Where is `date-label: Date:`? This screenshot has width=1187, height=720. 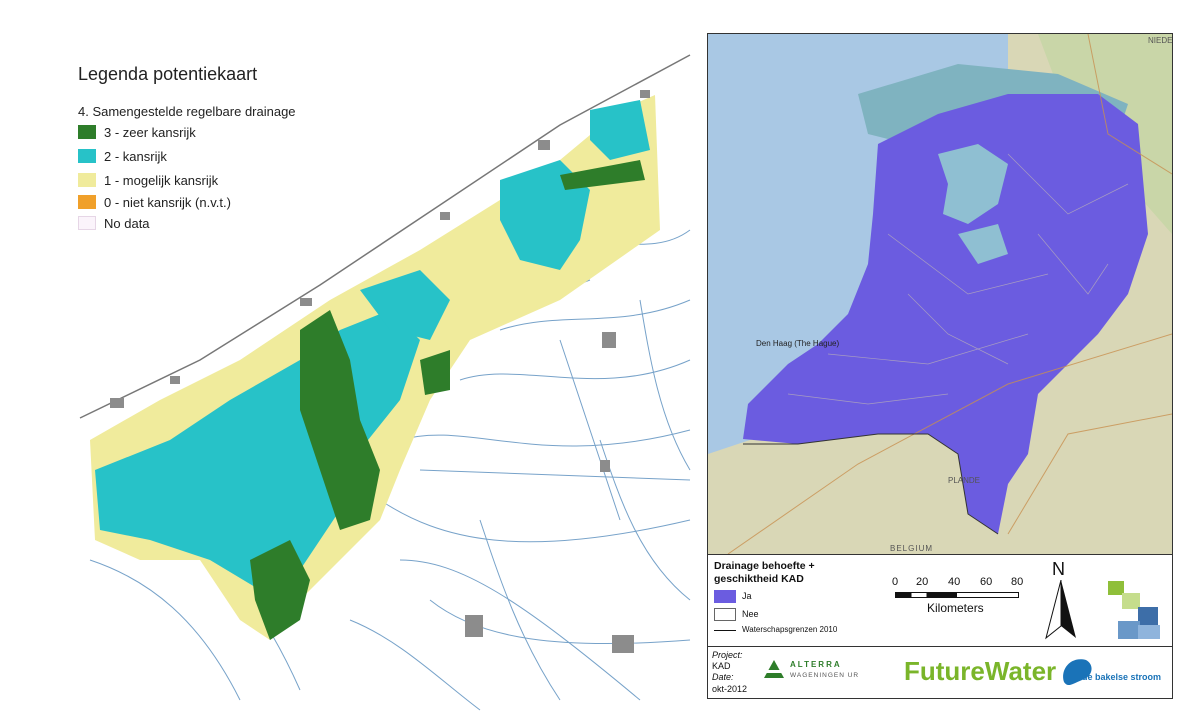
date-label: Date: is located at coordinates (723, 677).